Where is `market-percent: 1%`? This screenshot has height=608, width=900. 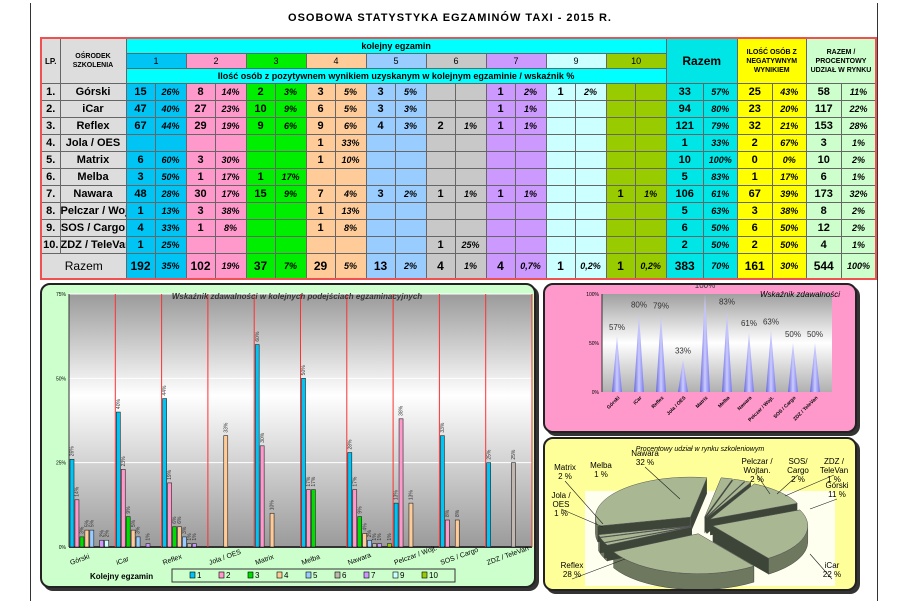 market-percent: 1% is located at coordinates (858, 143).